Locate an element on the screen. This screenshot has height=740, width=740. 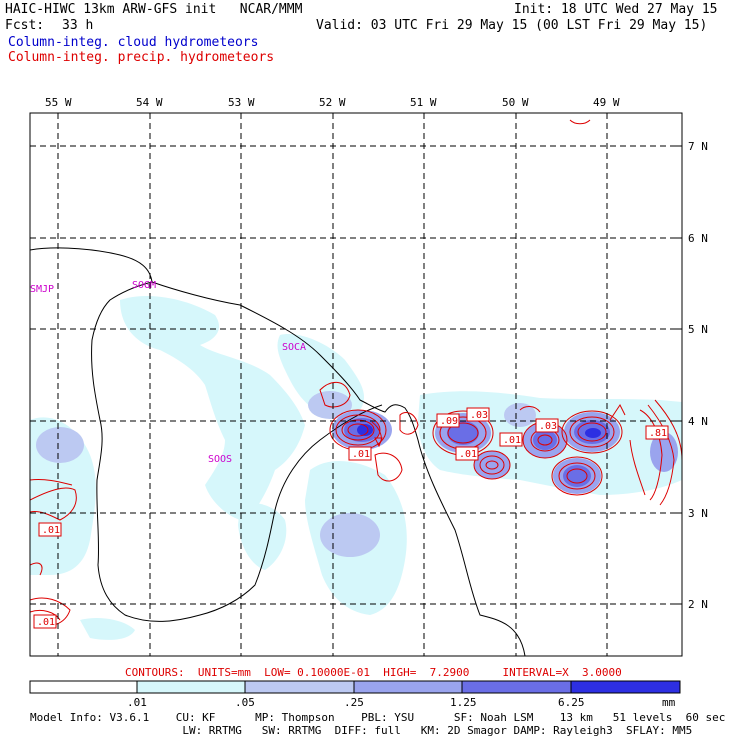
colorbar-tick-label: .05 is located at coordinates (245, 702).